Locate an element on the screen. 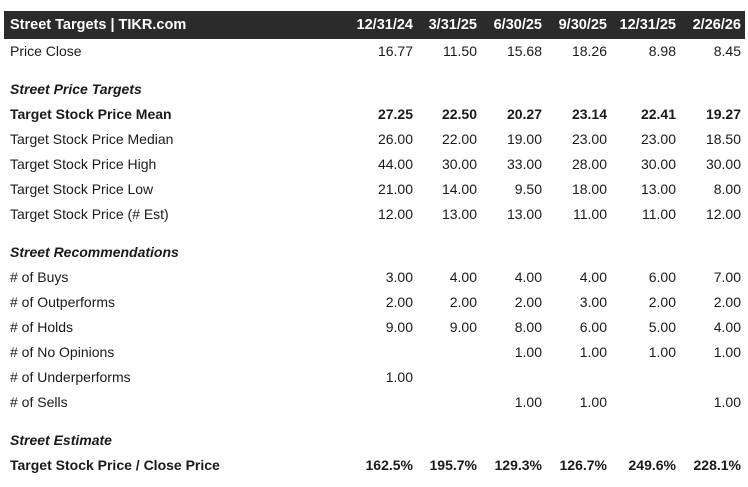 The height and width of the screenshot is (487, 748). table-cell: 249.6% is located at coordinates (652, 465).